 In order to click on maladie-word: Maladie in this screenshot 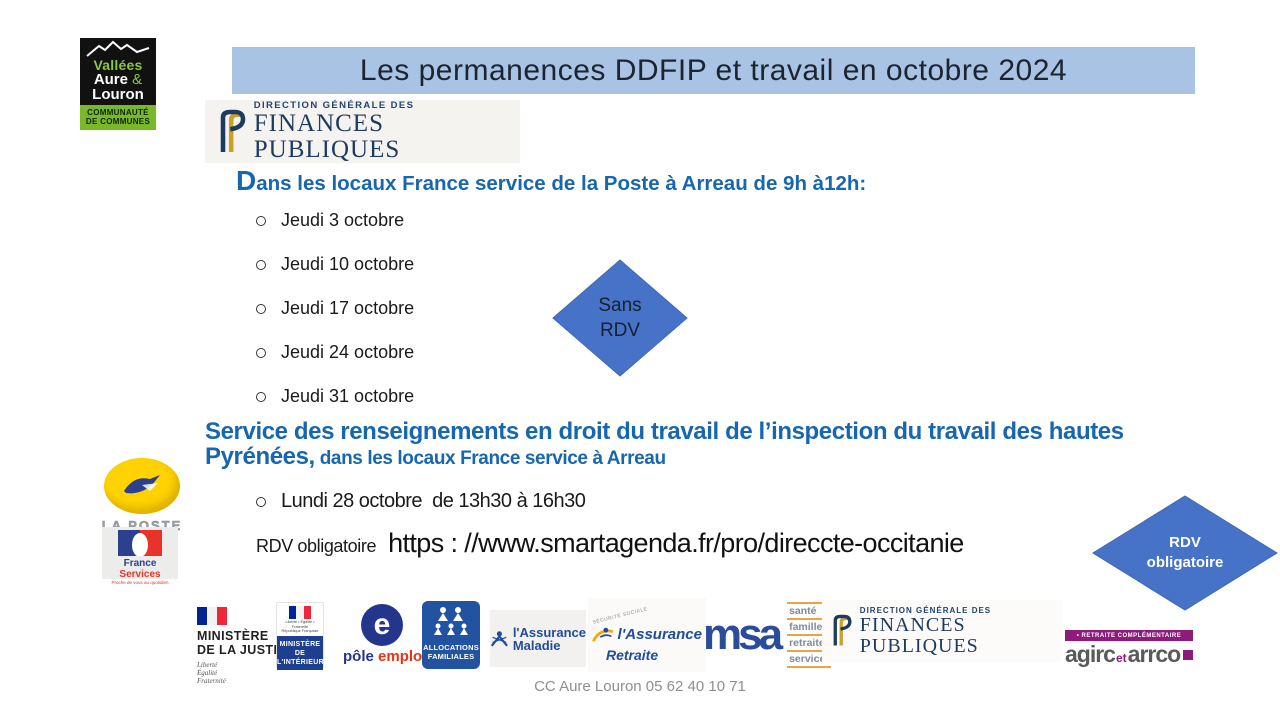, I will do `click(536, 645)`.